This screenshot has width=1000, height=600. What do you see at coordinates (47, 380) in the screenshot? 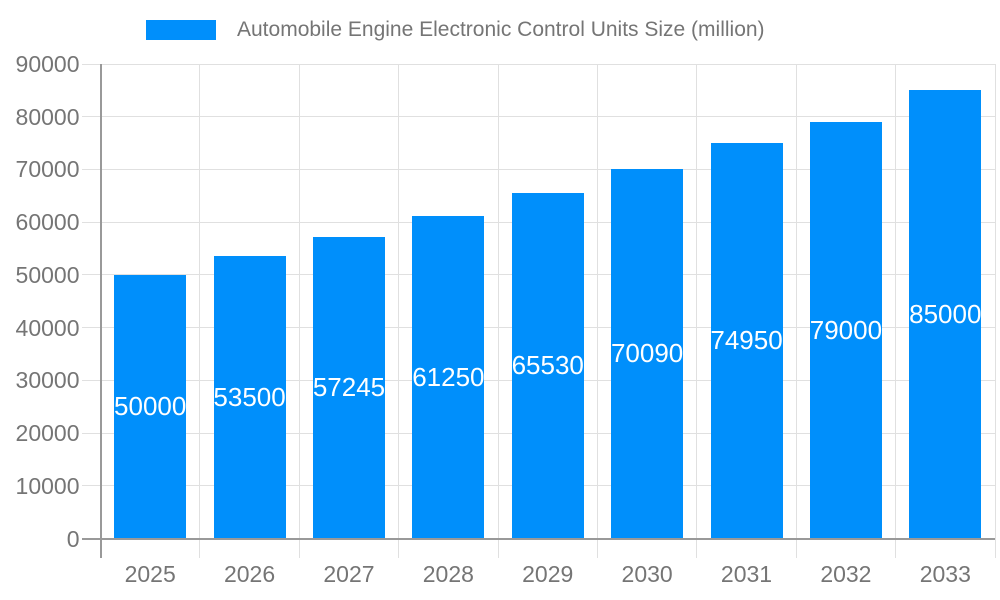
I see `y-axis-label: 30000` at bounding box center [47, 380].